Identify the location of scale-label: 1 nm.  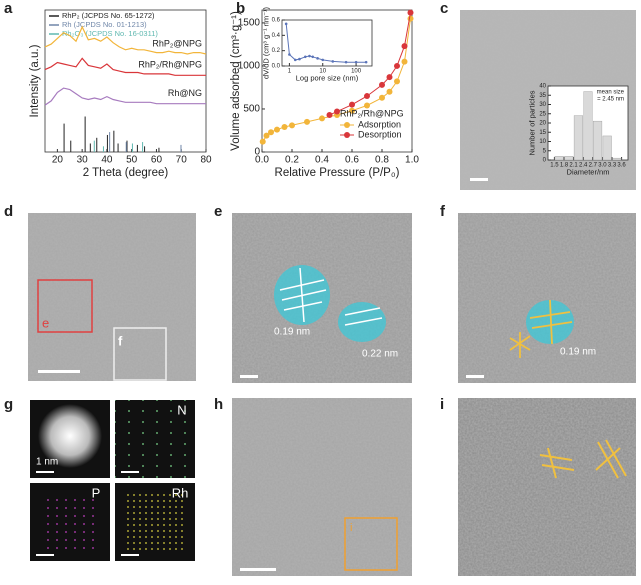
(47, 462).